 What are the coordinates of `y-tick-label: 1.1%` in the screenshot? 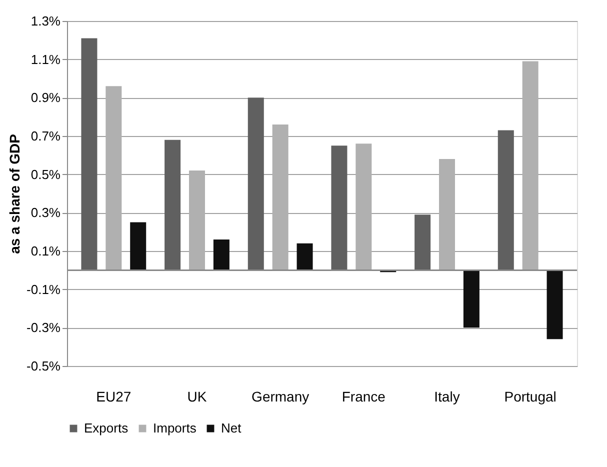 It's located at (45, 59).